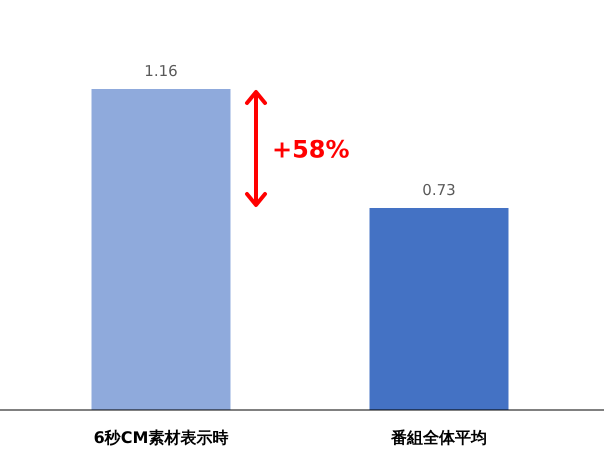 The width and height of the screenshot is (604, 472). What do you see at coordinates (438, 437) in the screenshot?
I see `x-tick-label: 番組全体平均` at bounding box center [438, 437].